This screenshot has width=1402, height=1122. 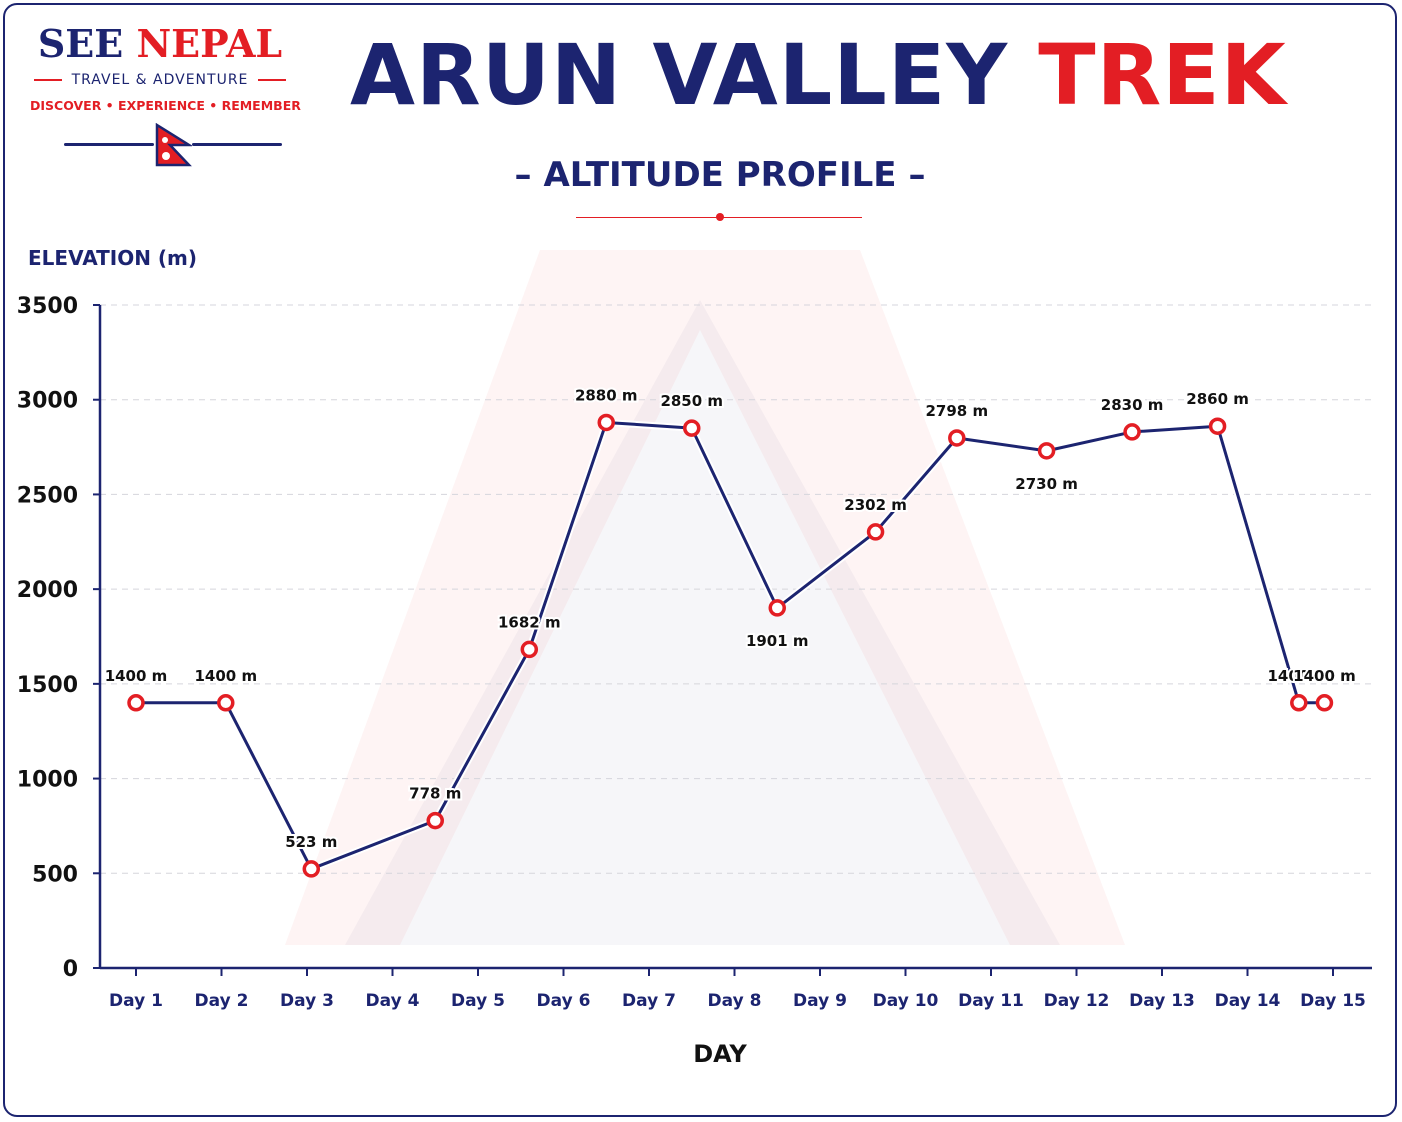 What do you see at coordinates (917, 175) in the screenshot?
I see `subtitle-dash-right: –` at bounding box center [917, 175].